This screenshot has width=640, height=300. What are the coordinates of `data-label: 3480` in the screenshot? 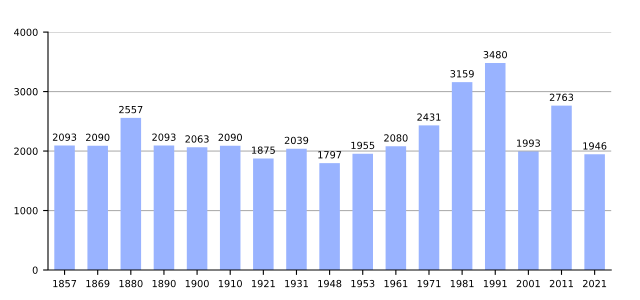 It's located at (495, 54).